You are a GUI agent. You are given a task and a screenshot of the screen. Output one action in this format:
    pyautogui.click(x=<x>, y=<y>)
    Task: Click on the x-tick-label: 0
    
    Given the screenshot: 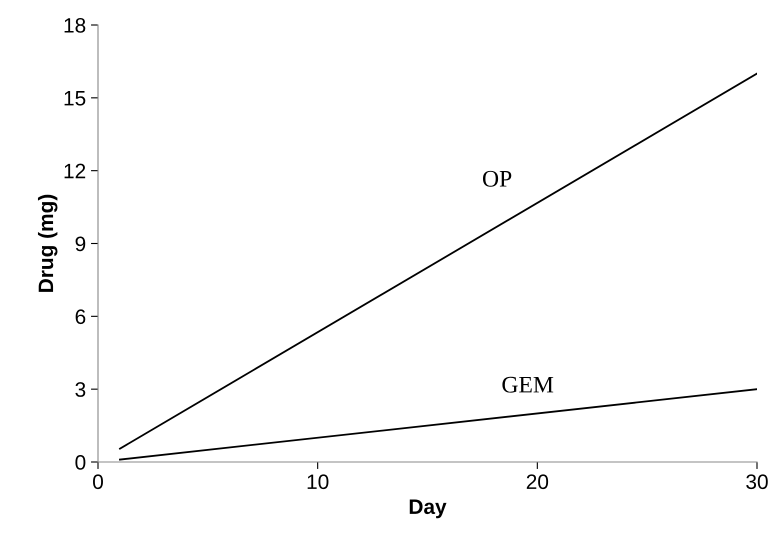 What is the action you would take?
    pyautogui.click(x=98, y=482)
    